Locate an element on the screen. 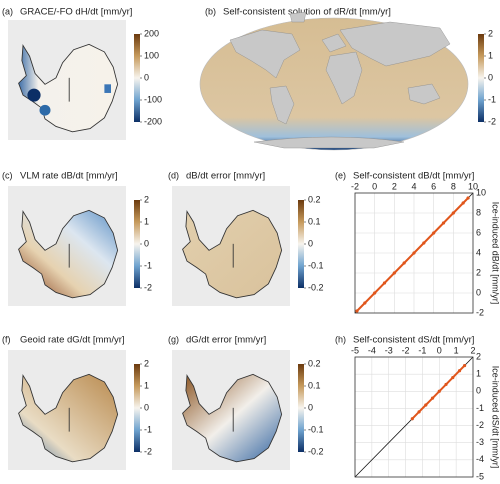 This screenshot has height=484, width=500. x-tick-label: -5 is located at coordinates (355, 350).